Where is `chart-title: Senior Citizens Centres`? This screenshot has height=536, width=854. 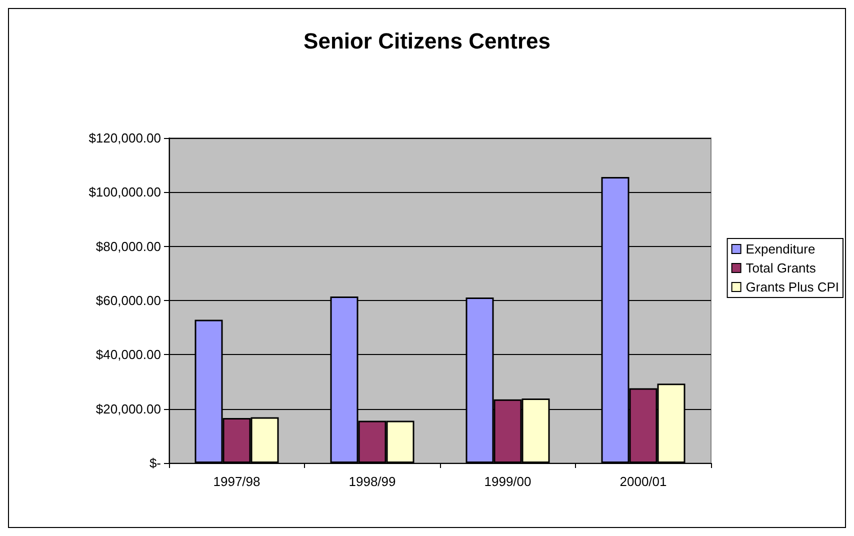
chart-title: Senior Citizens Centres is located at coordinates (427, 41).